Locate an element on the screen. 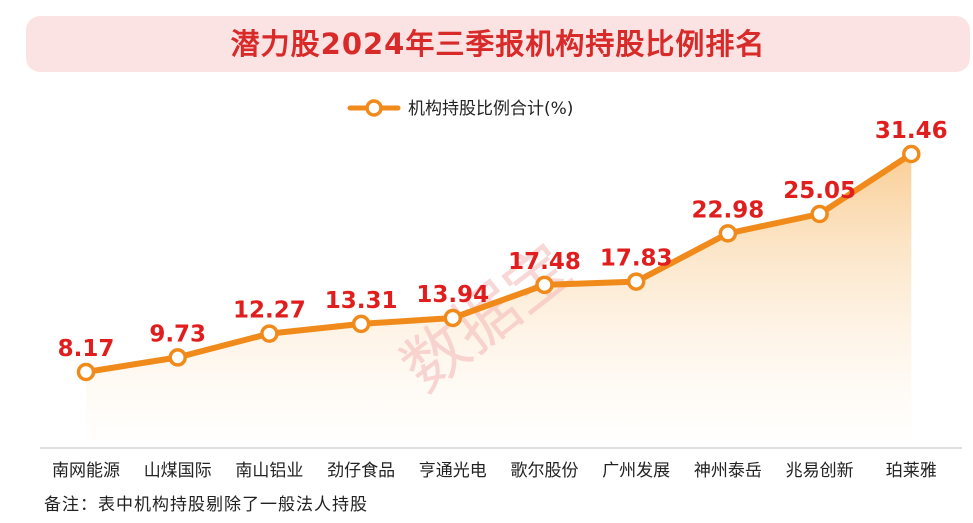 The width and height of the screenshot is (973, 523). data-point-兆易创新 is located at coordinates (819, 214).